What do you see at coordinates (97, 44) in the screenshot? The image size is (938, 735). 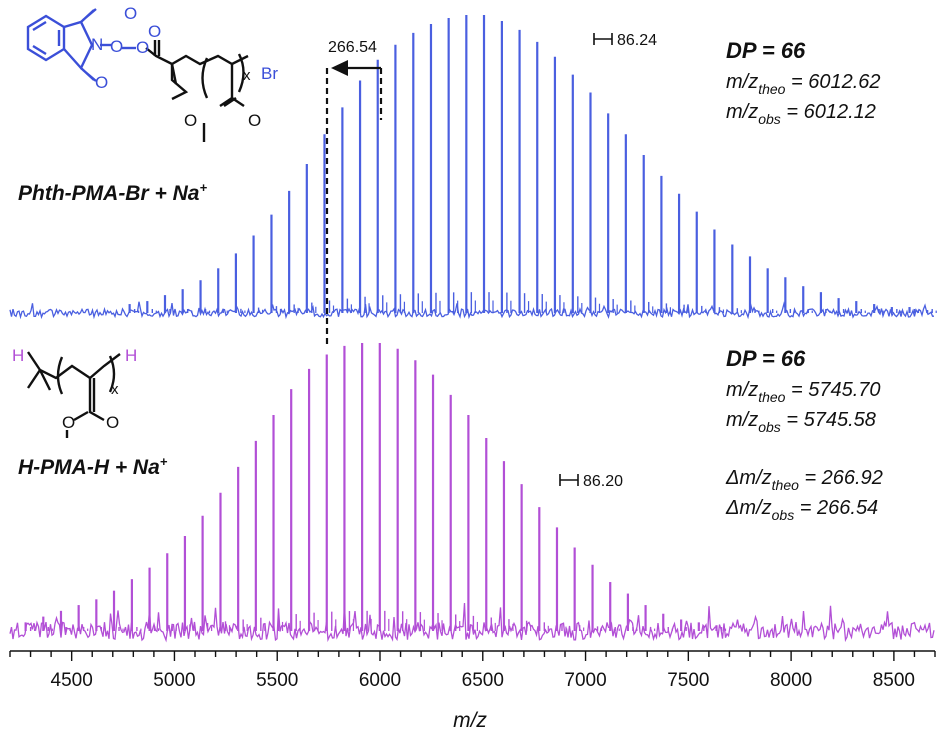 I see `structure-nitrogen-label: N` at bounding box center [97, 44].